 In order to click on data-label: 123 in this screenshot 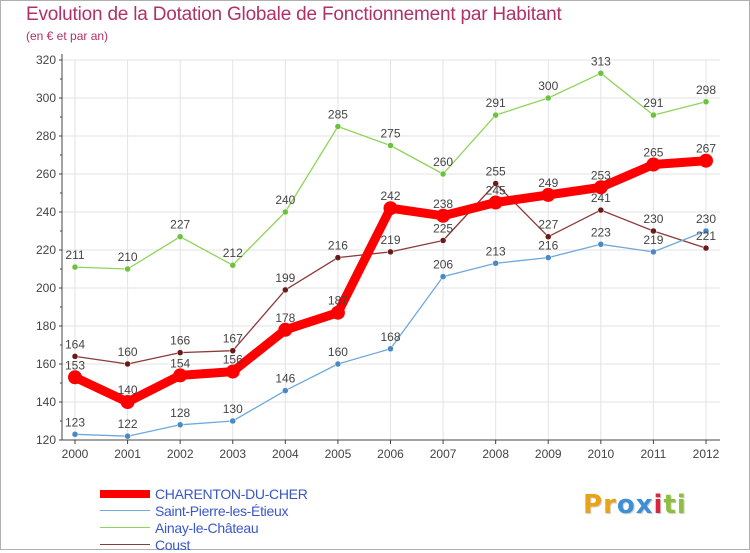, I will do `click(75, 422)`.